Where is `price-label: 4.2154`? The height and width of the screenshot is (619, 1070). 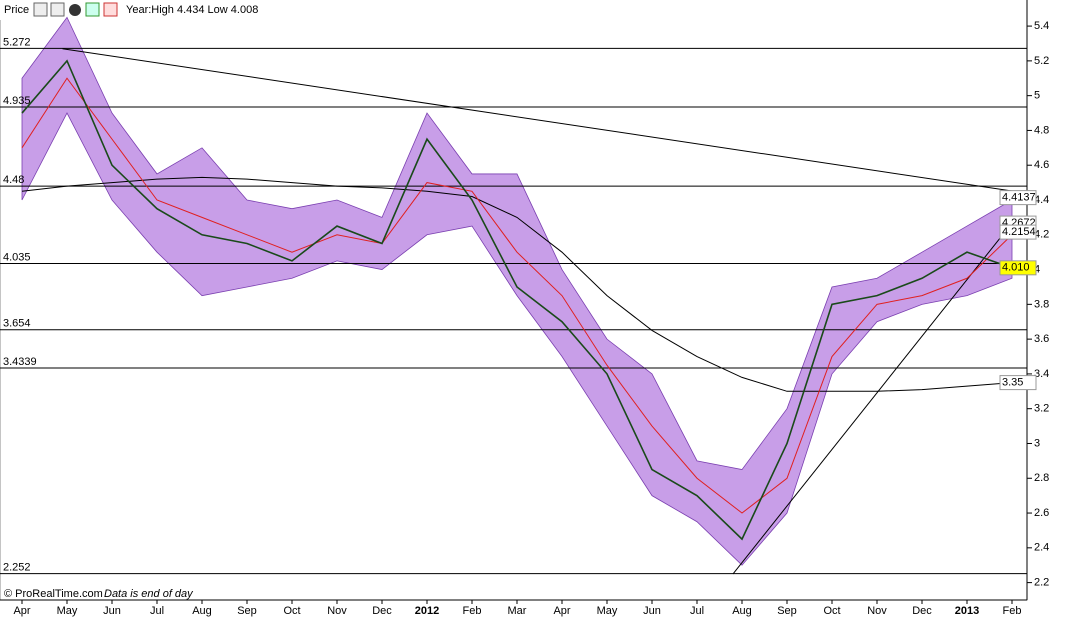 price-label: 4.2154 is located at coordinates (1019, 232).